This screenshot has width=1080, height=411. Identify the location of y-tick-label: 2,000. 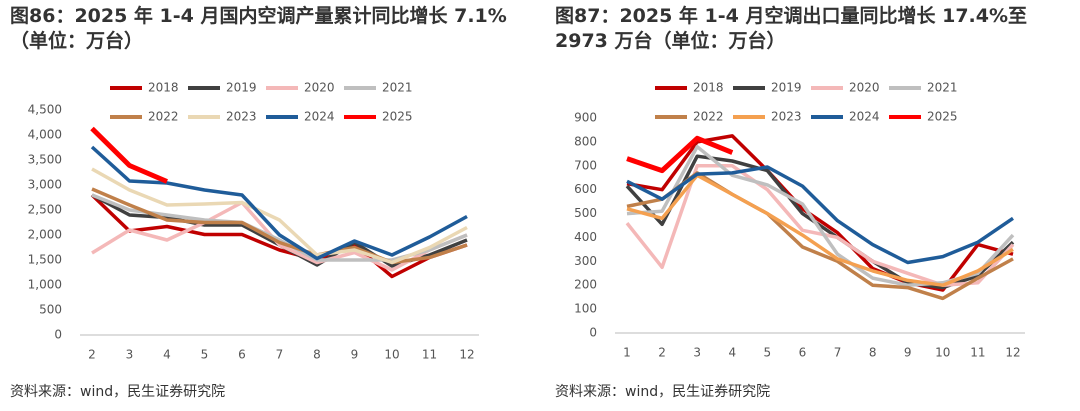
(45, 235).